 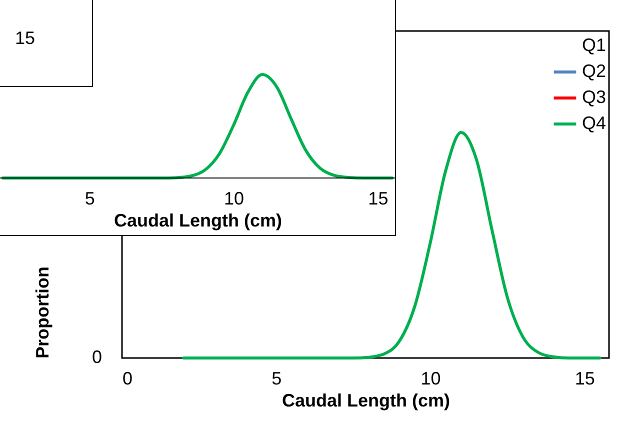 I want to click on text: 15, so click(x=25, y=38).